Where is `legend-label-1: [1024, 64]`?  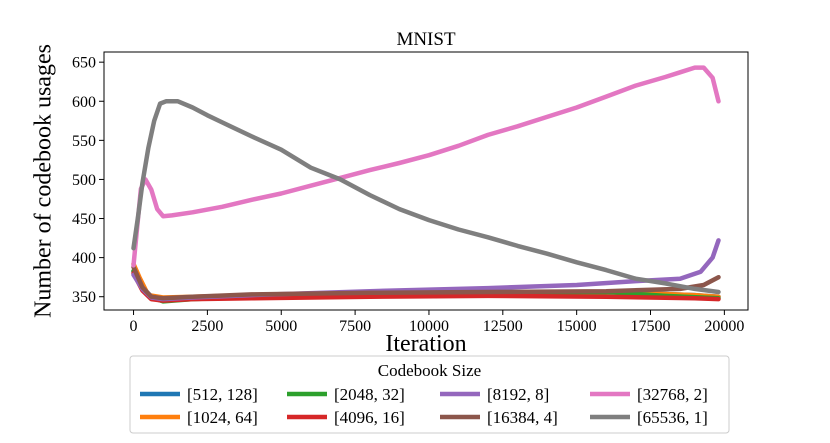
legend-label-1: [1024, 64] is located at coordinates (222, 417).